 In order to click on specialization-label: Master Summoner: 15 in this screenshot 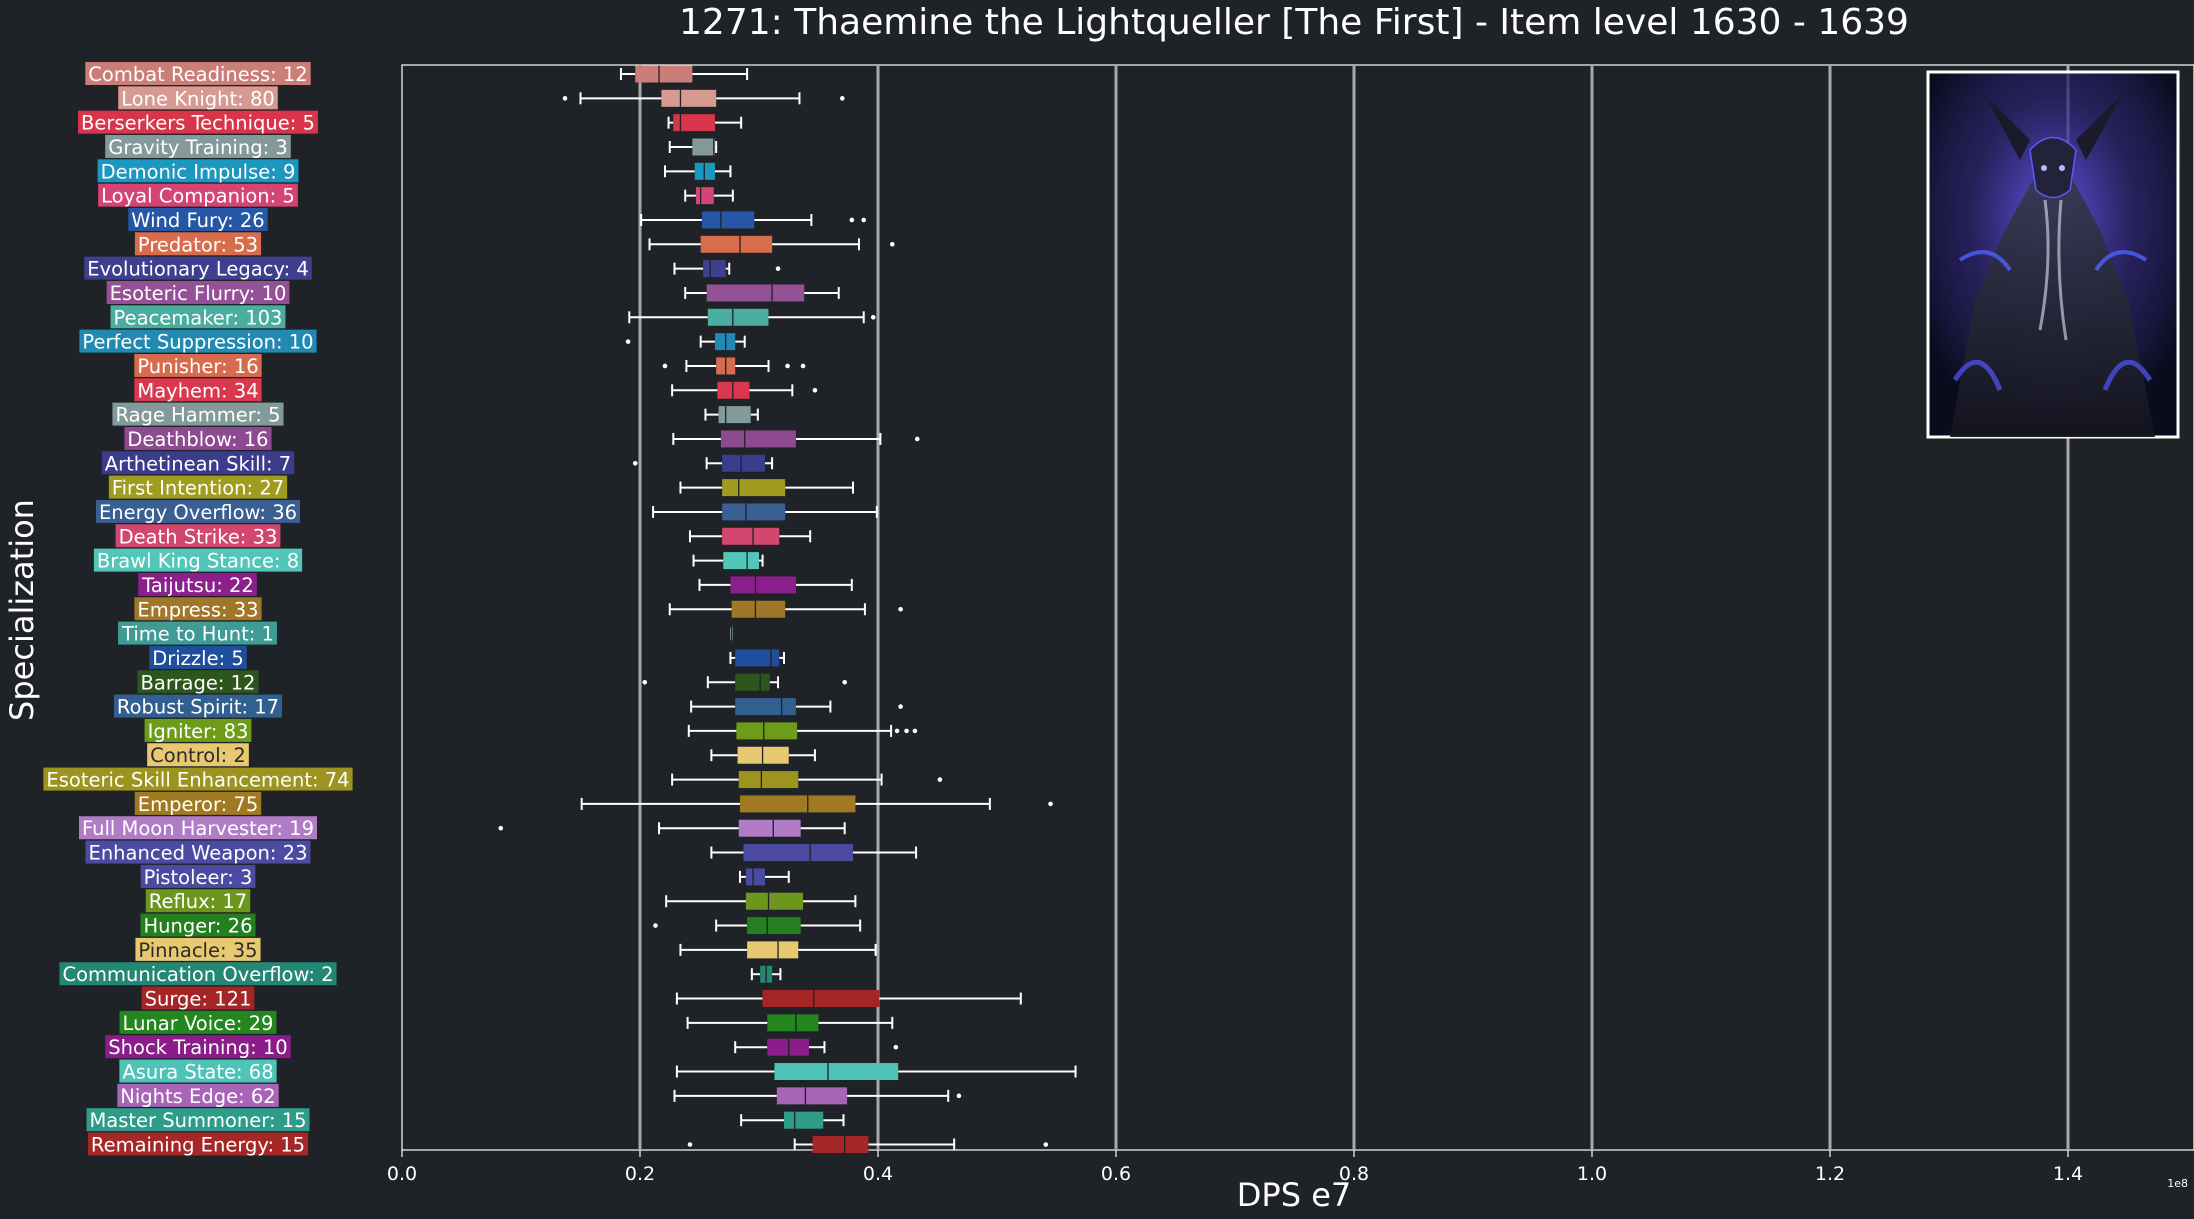, I will do `click(198, 1120)`.